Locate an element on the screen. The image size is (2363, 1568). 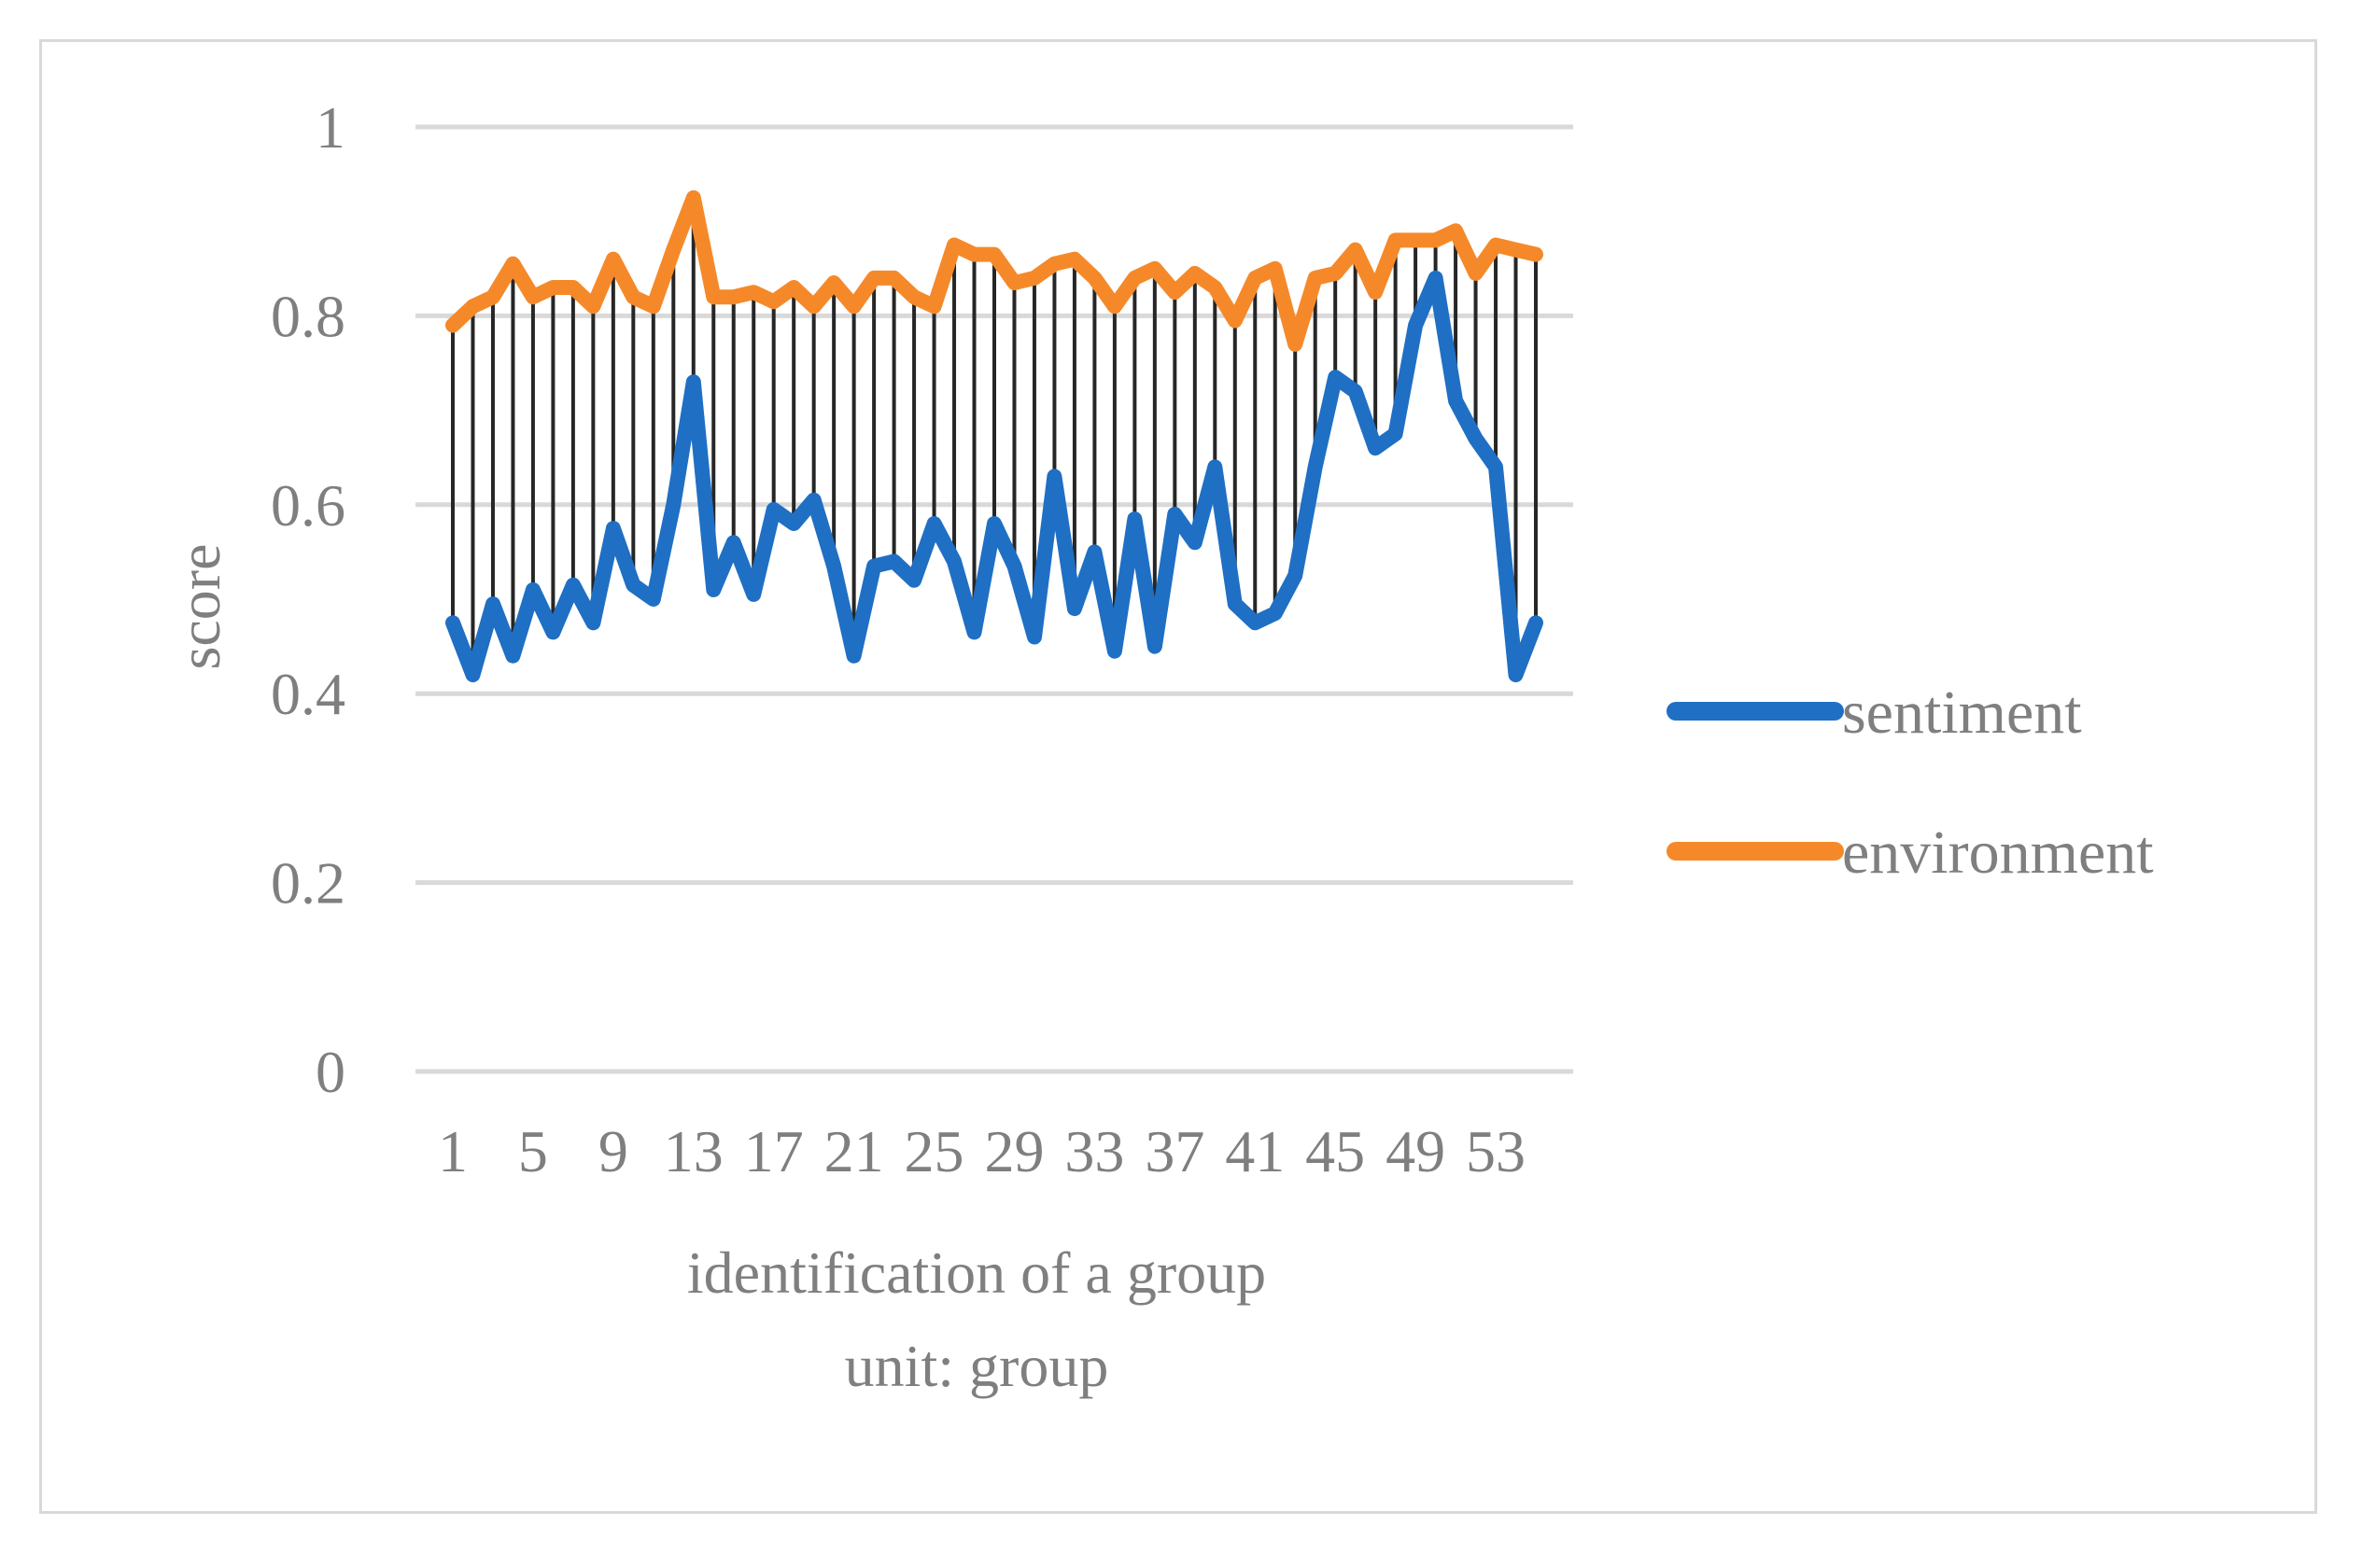
x-tick-label: 29 is located at coordinates (1014, 1151).